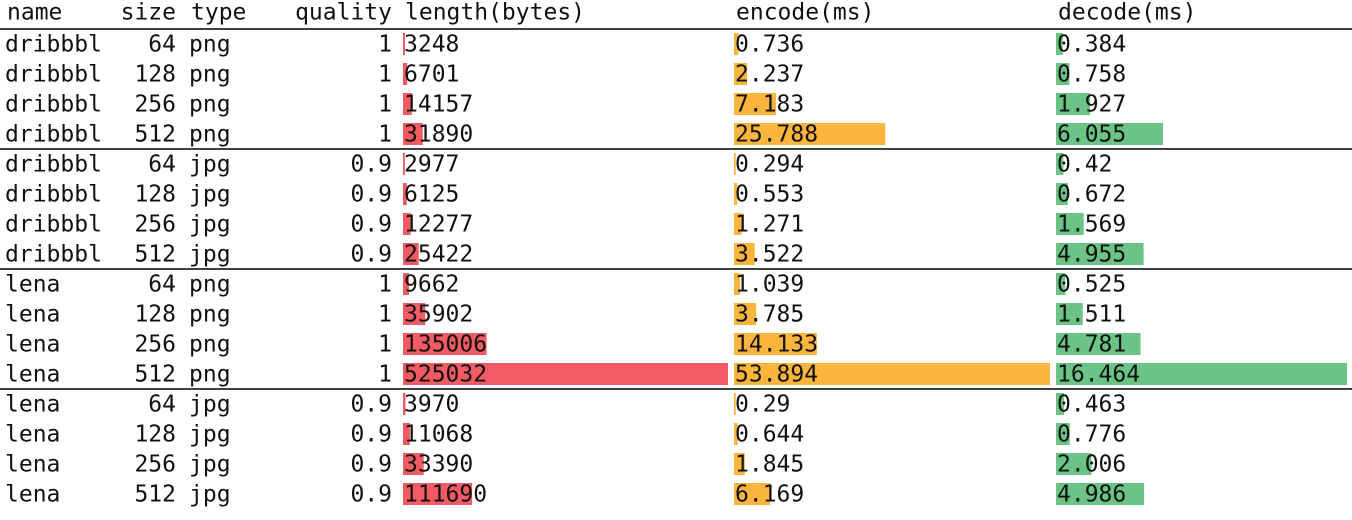  I want to click on decode-cell: 1.511, so click(1091, 315).